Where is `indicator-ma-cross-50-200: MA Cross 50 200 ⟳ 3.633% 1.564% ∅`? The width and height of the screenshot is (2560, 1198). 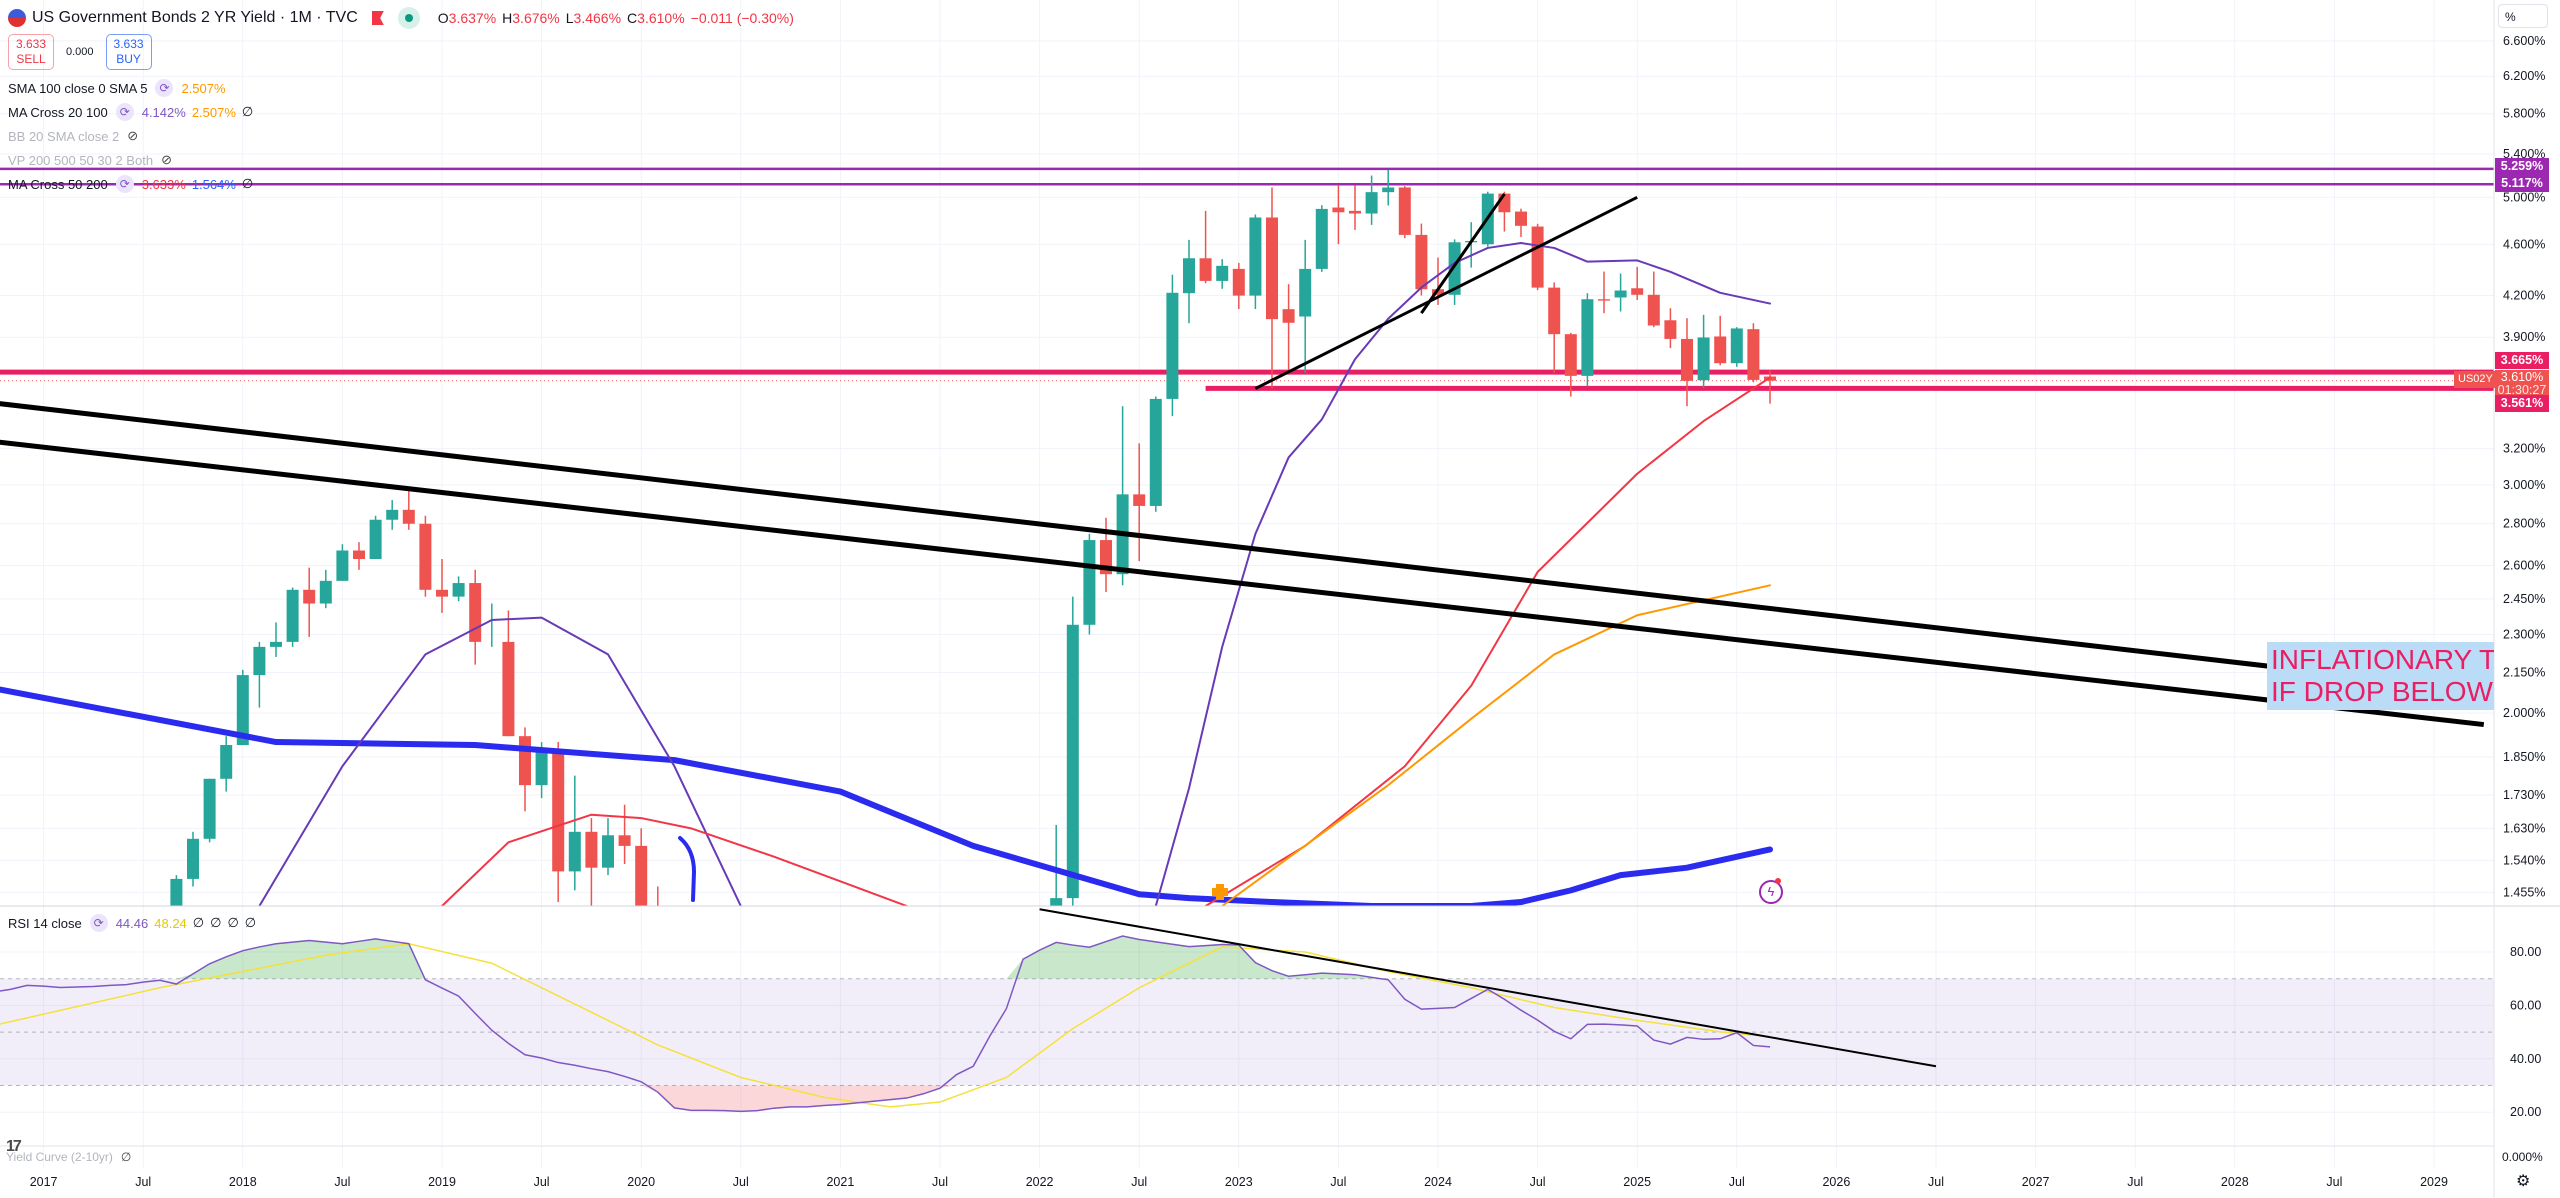 indicator-ma-cross-50-200: MA Cross 50 200 ⟳ 3.633% 1.564% ∅ is located at coordinates (401, 184).